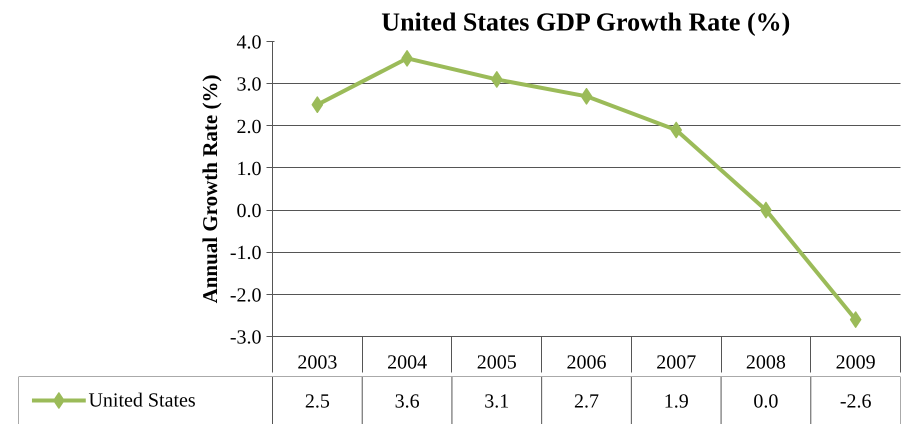 This screenshot has height=444, width=923. I want to click on y-tick-label: 0.0, so click(249, 211).